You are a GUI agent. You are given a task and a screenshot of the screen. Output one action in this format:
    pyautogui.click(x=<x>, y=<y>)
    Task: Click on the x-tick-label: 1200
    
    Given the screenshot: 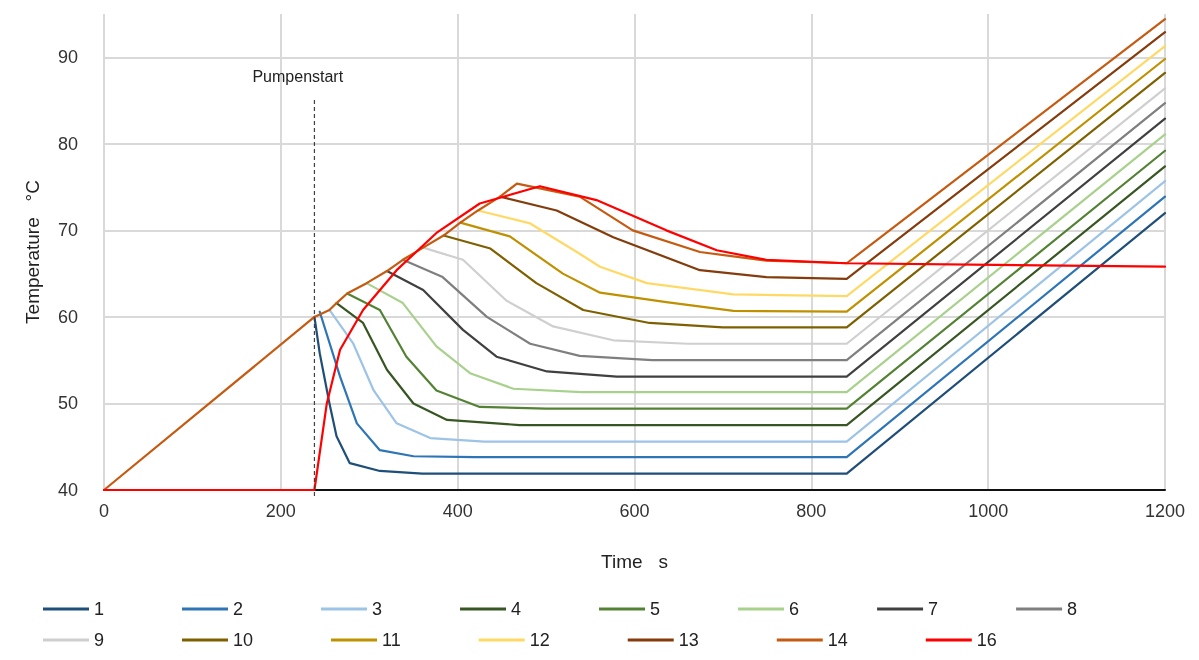 What is the action you would take?
    pyautogui.click(x=1165, y=511)
    